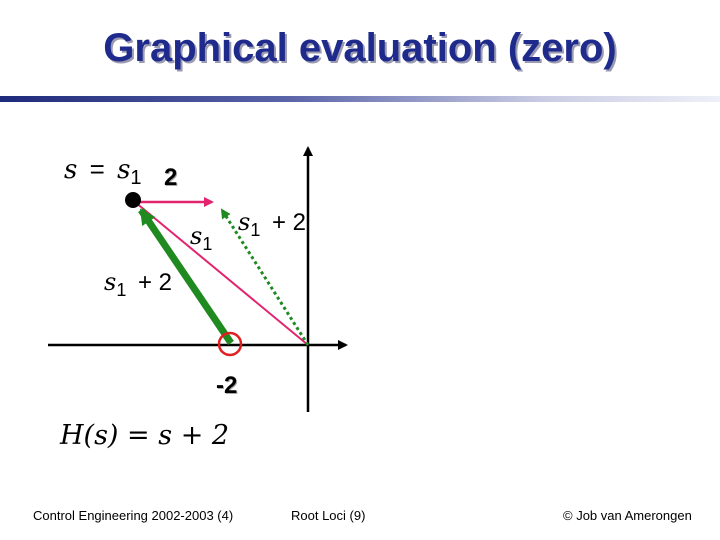 The width and height of the screenshot is (720, 540). Describe the element at coordinates (145, 435) in the screenshot. I see `transfer-function: H(s) = s + 2` at that location.